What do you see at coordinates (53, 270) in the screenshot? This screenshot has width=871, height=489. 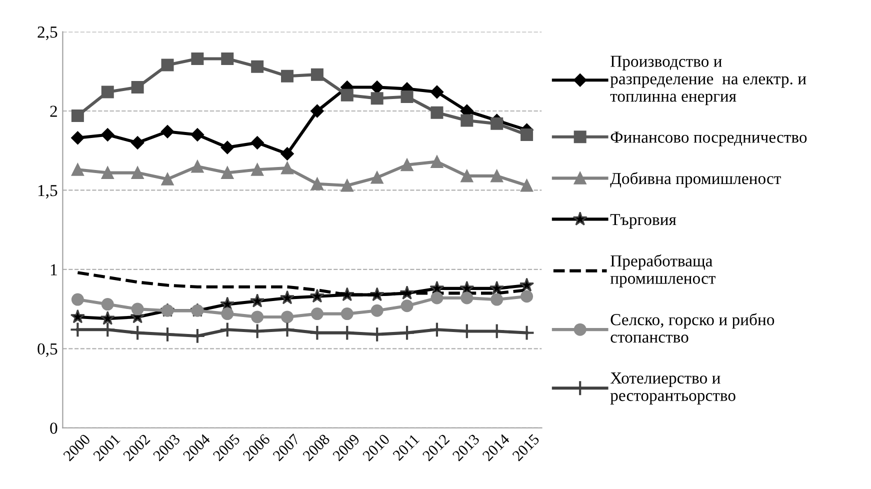 I see `y-tick-label: 1` at bounding box center [53, 270].